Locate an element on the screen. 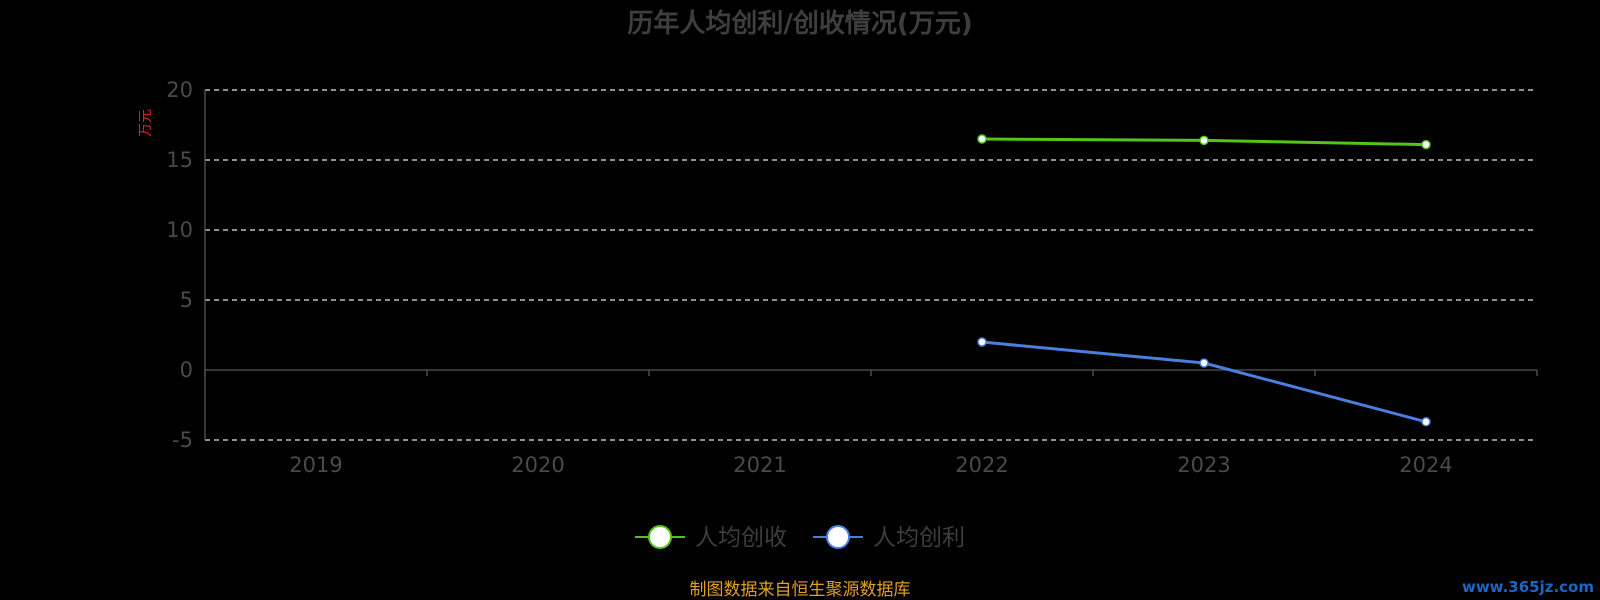  chart-title: 历年人均创利/创收情况(万元) is located at coordinates (799, 23).